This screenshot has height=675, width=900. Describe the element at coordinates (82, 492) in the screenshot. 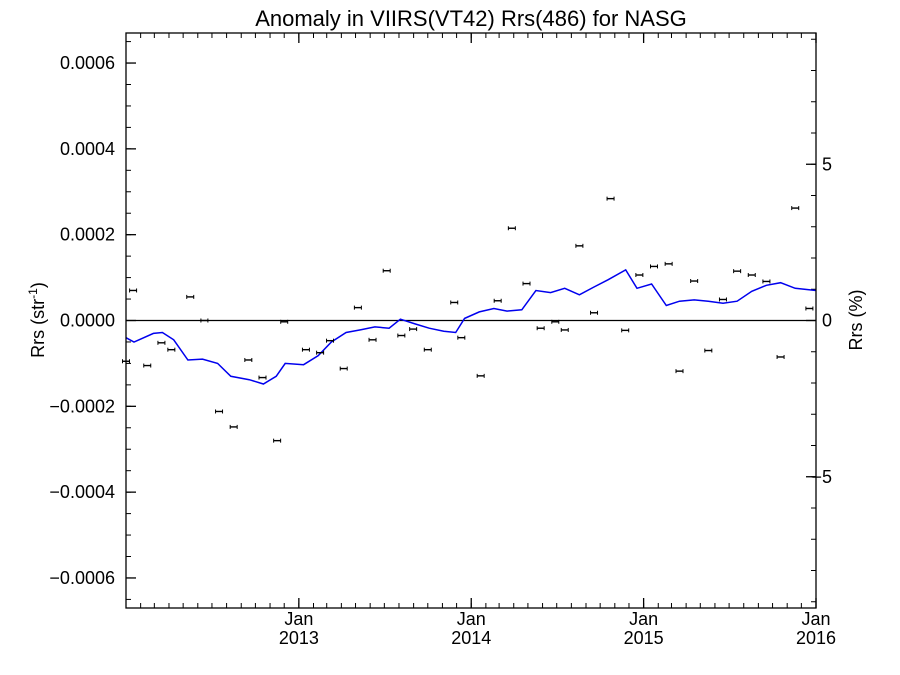

I see `y-tick-label: −0.0004` at that location.